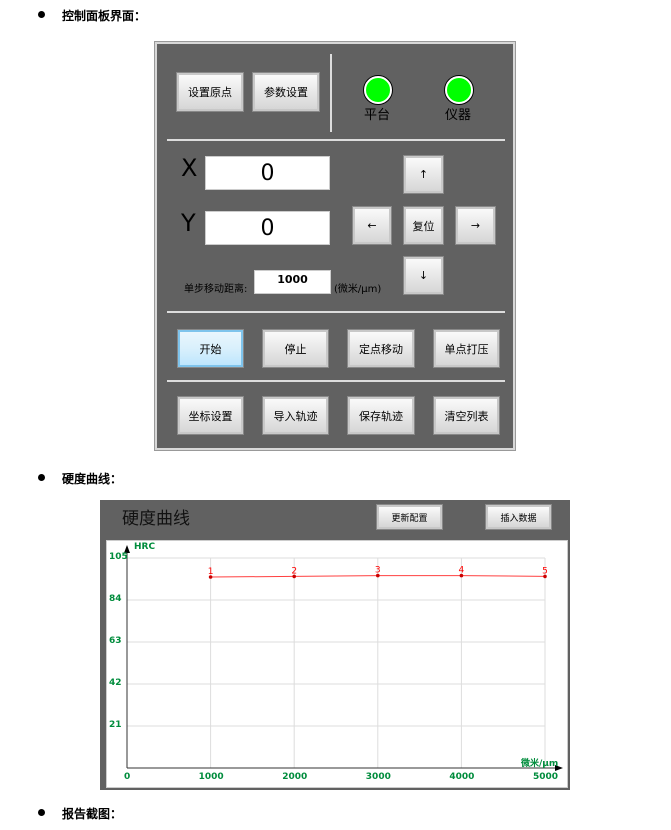 This screenshot has width=671, height=830. I want to click on data-point-label: 5, so click(545, 571).